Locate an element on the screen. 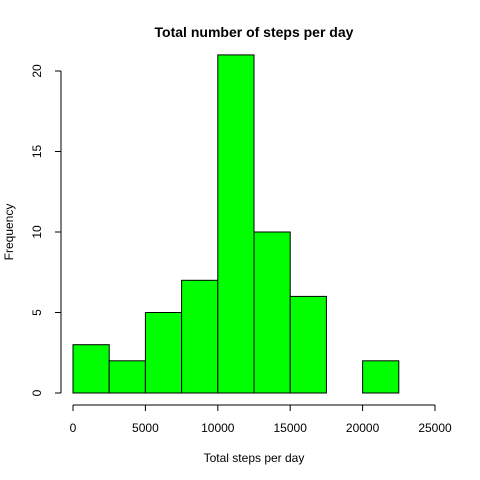  y-axis: 0 5 10 15 20 is located at coordinates (46, 230).